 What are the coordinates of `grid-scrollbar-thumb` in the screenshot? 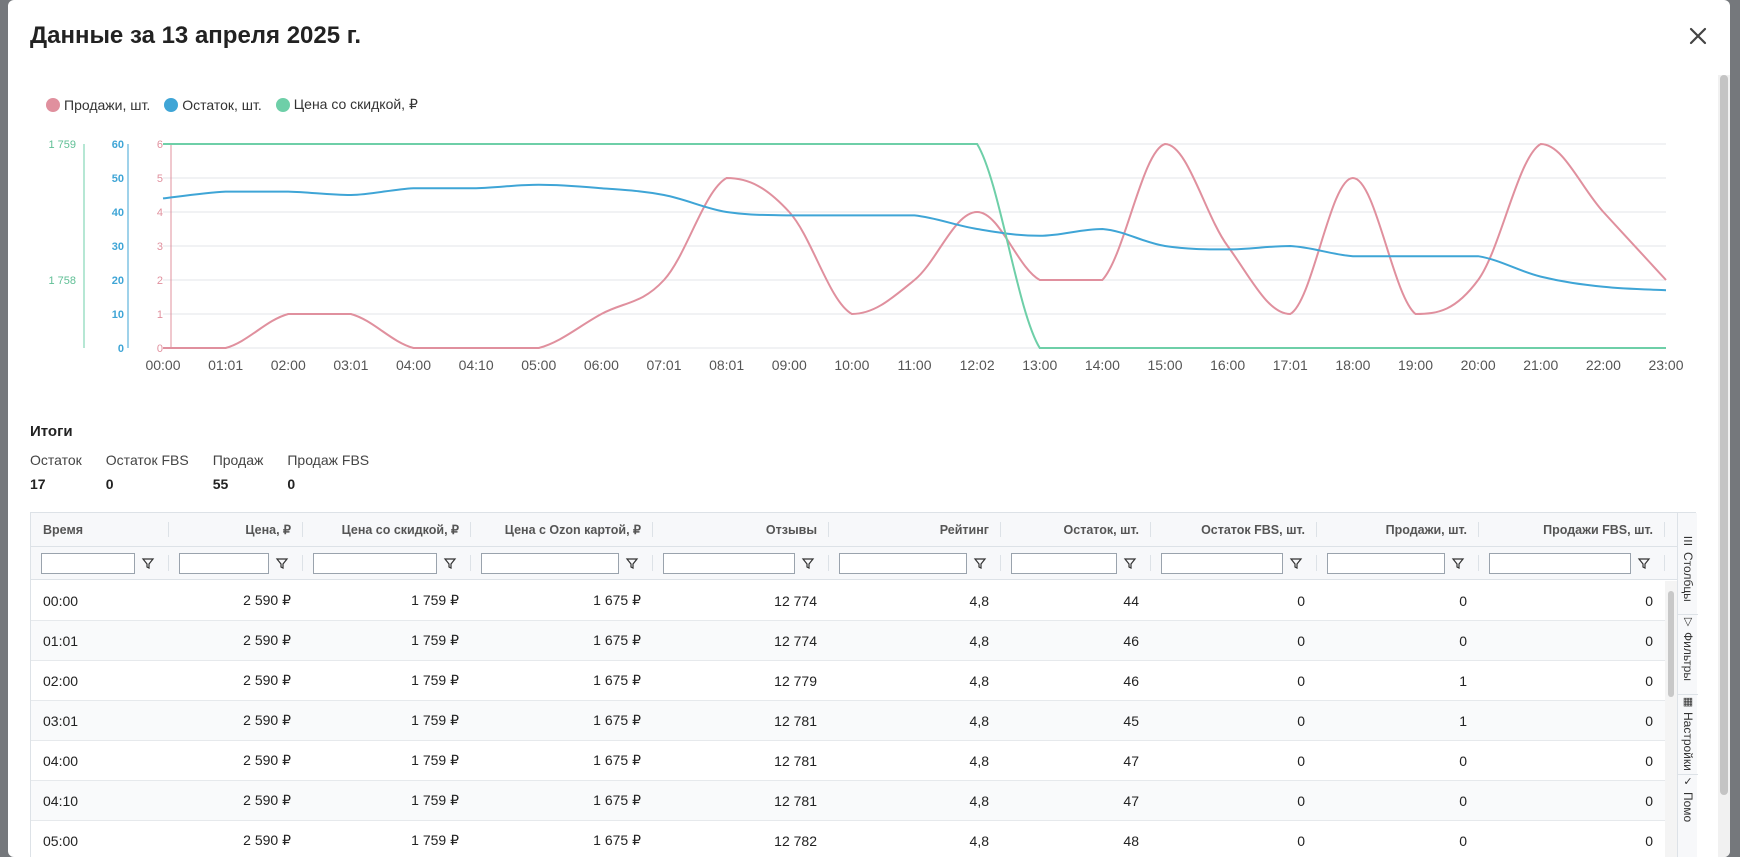 It's located at (1671, 644).